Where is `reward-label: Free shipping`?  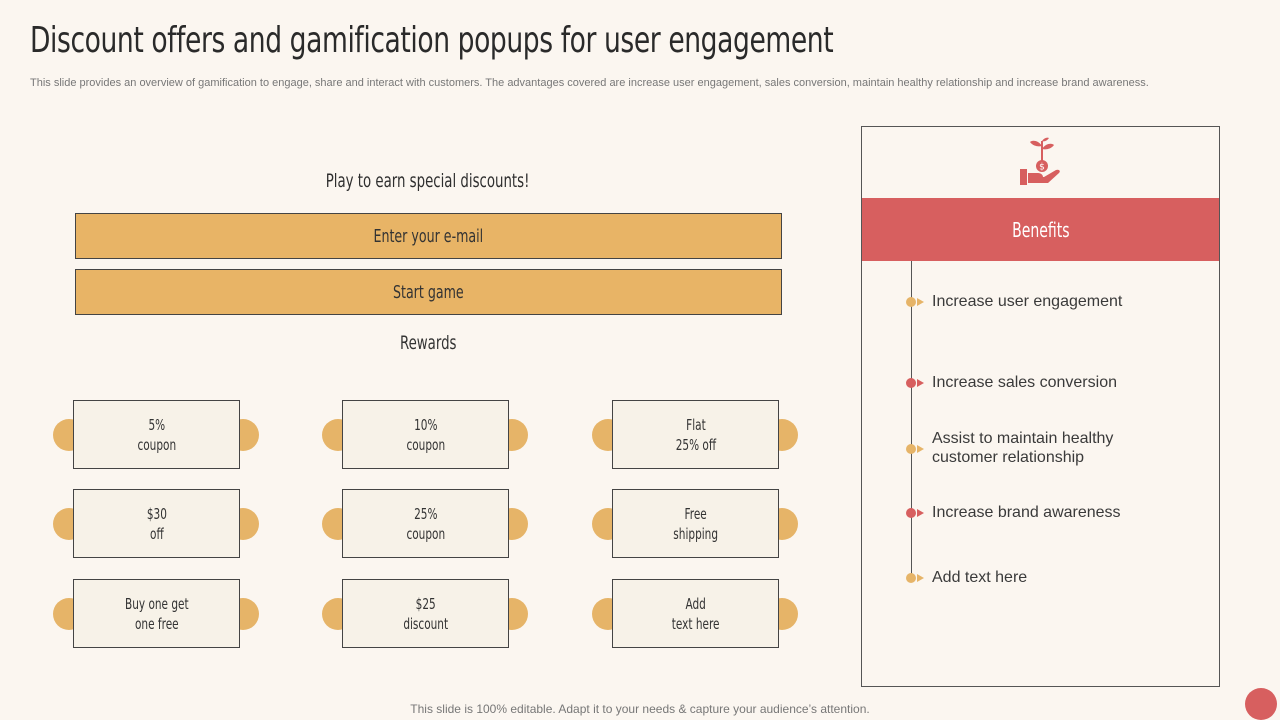 reward-label: Free shipping is located at coordinates (695, 523).